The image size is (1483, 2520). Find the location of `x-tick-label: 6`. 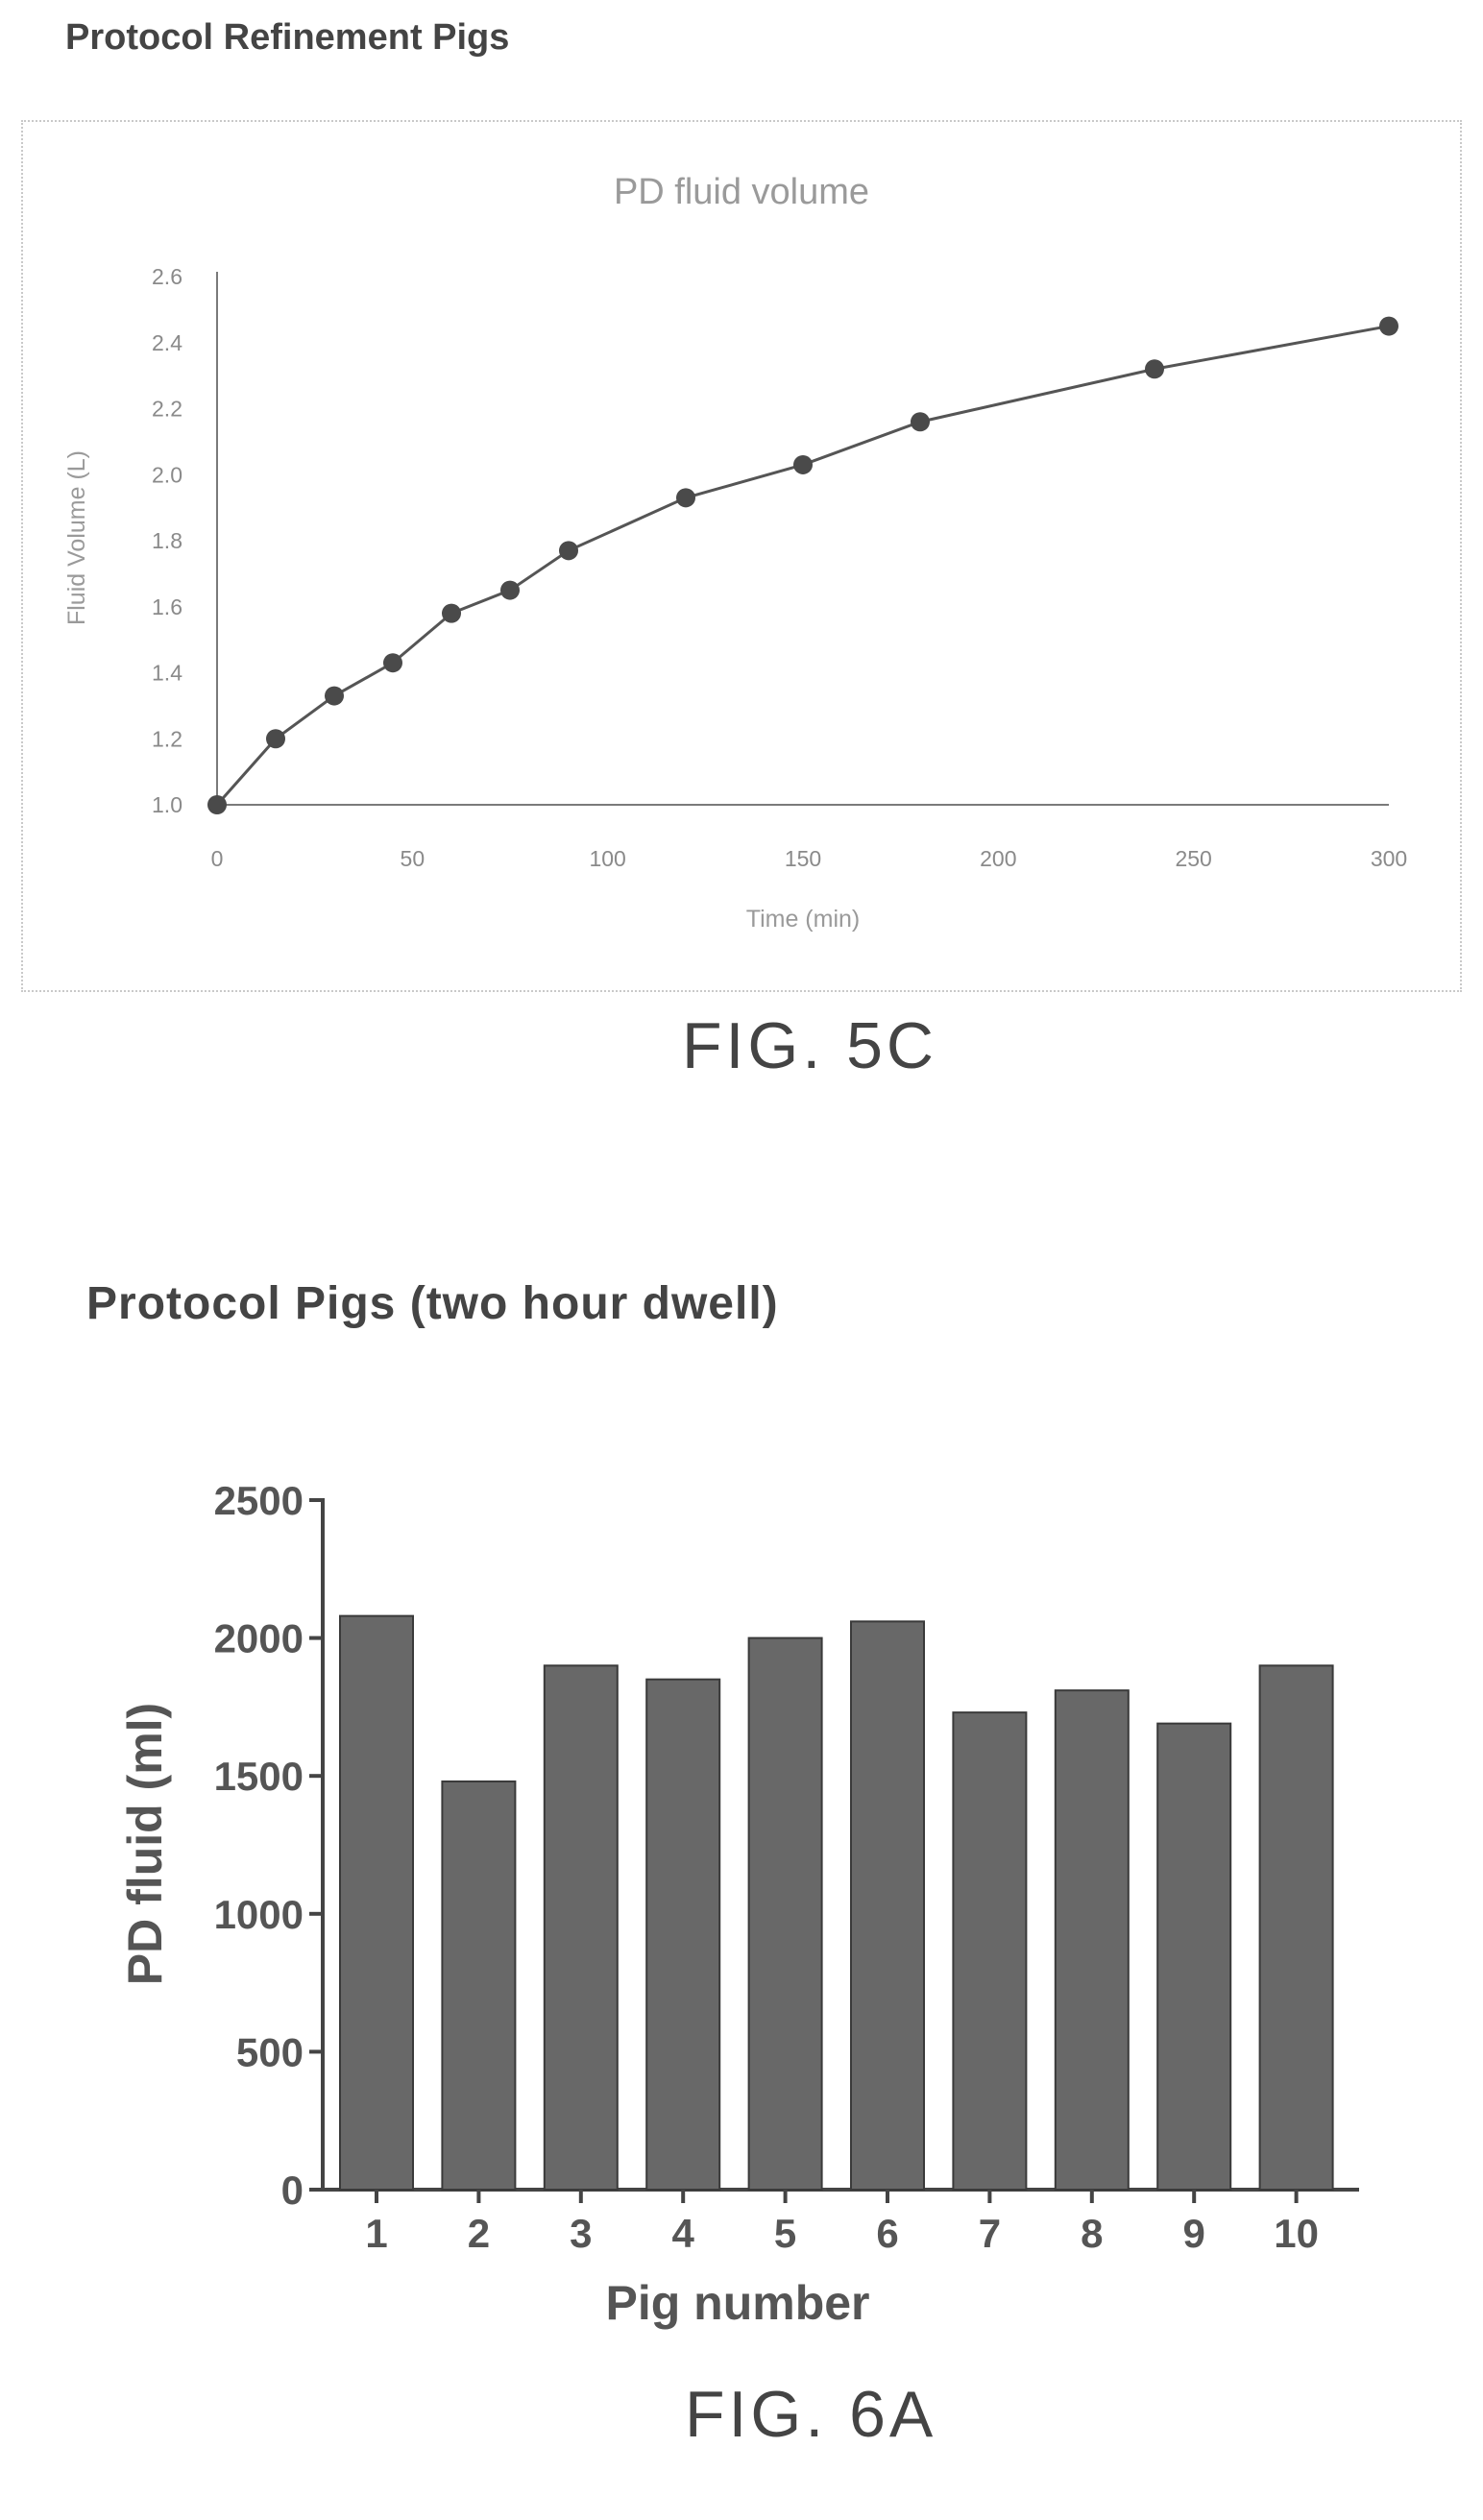

x-tick-label: 6 is located at coordinates (887, 2233).